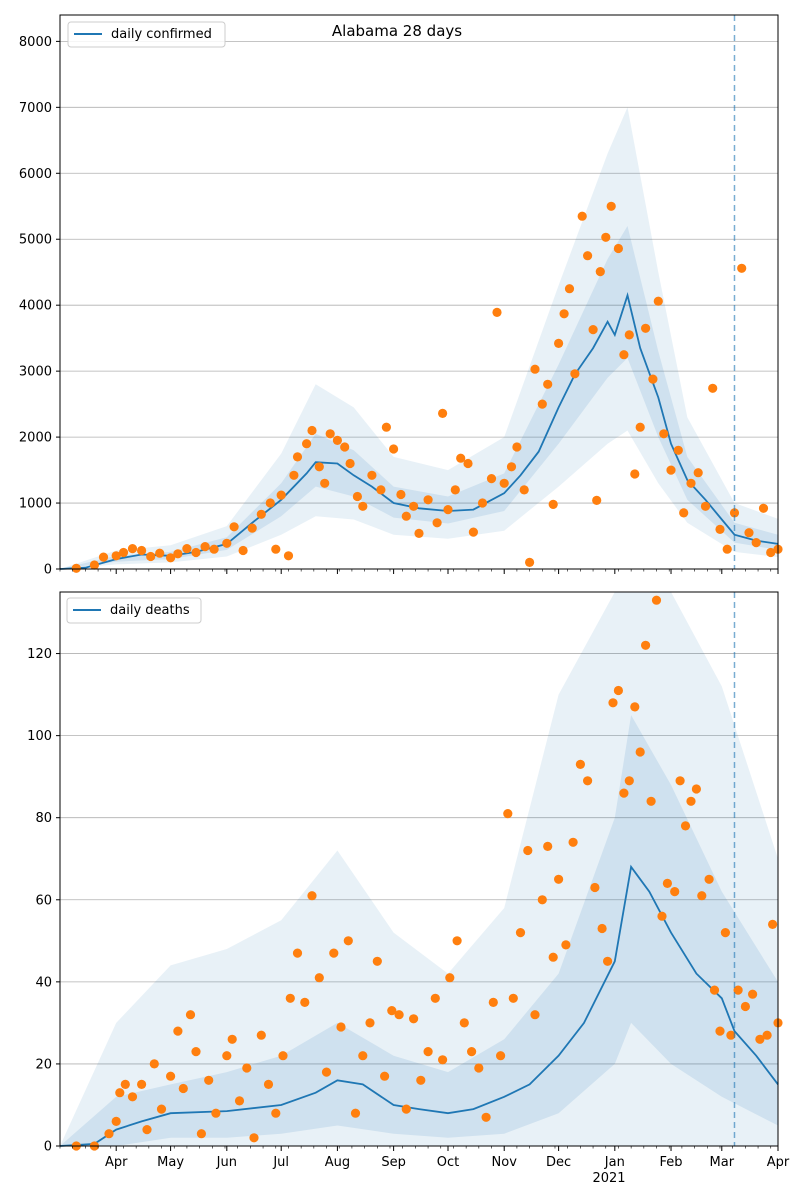 This screenshot has width=800, height=1200. I want to click on y-tick-label: 7000, so click(35, 108).